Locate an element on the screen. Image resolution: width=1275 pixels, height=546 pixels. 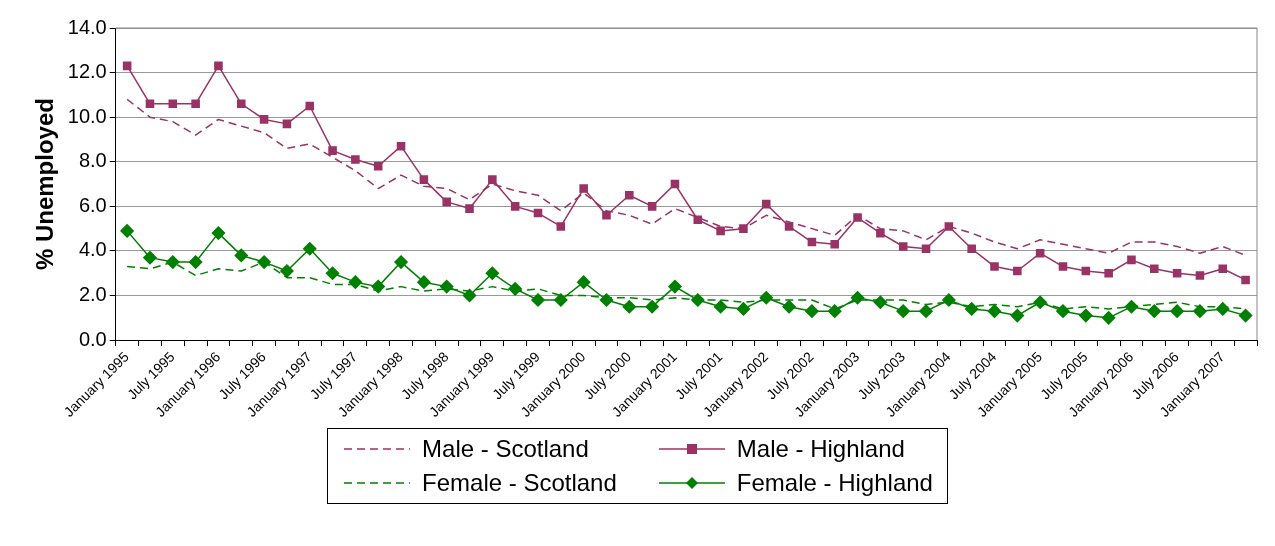
y-tick-label: 14.0 is located at coordinates (87, 26).